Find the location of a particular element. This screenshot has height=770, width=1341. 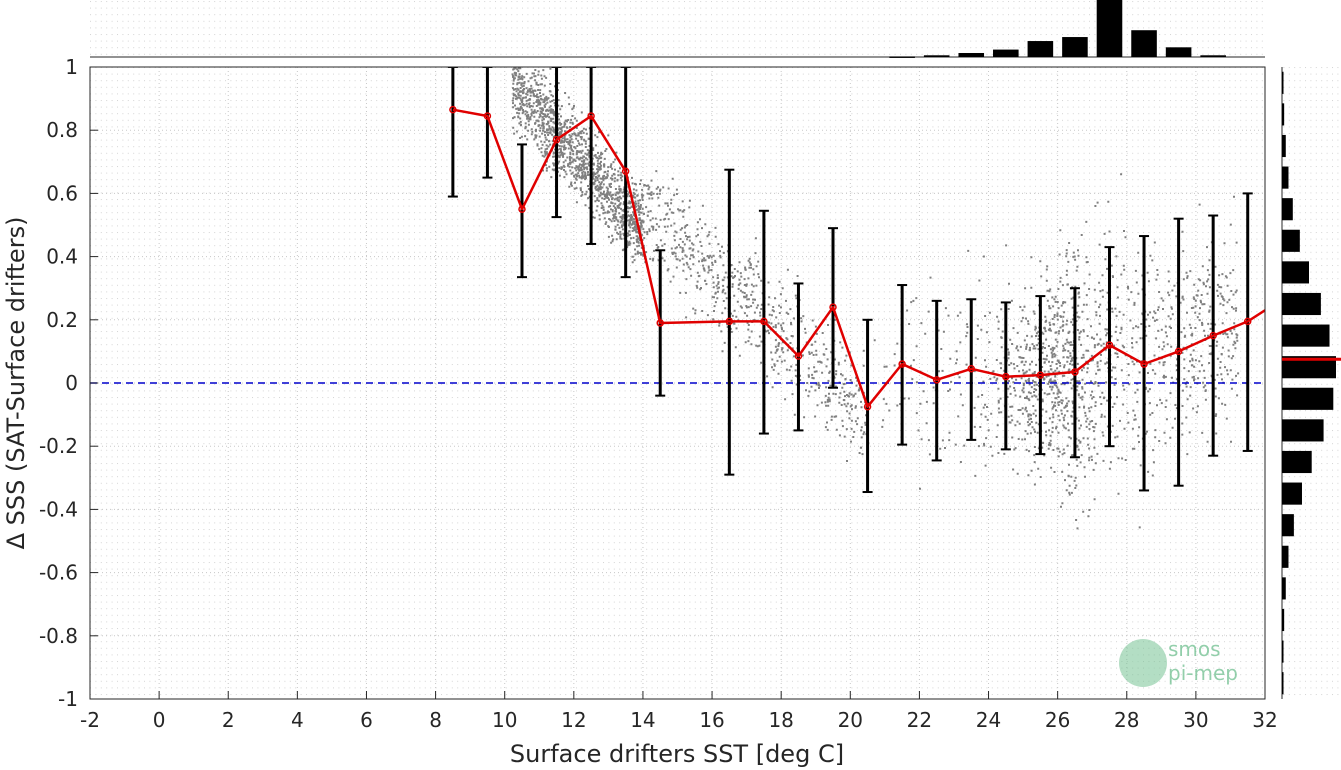

x-tick-label: 24 is located at coordinates (988, 720).